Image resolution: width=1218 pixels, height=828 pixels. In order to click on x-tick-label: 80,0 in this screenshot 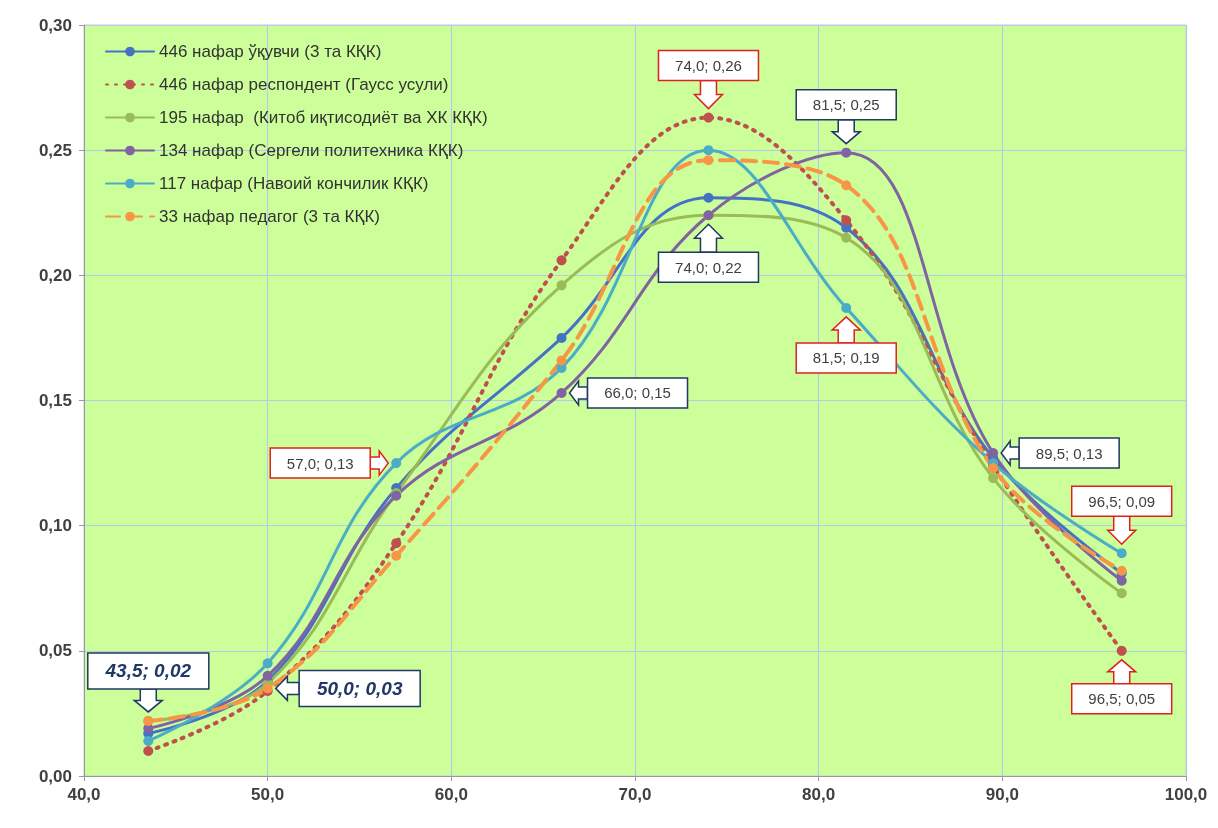, I will do `click(819, 794)`.